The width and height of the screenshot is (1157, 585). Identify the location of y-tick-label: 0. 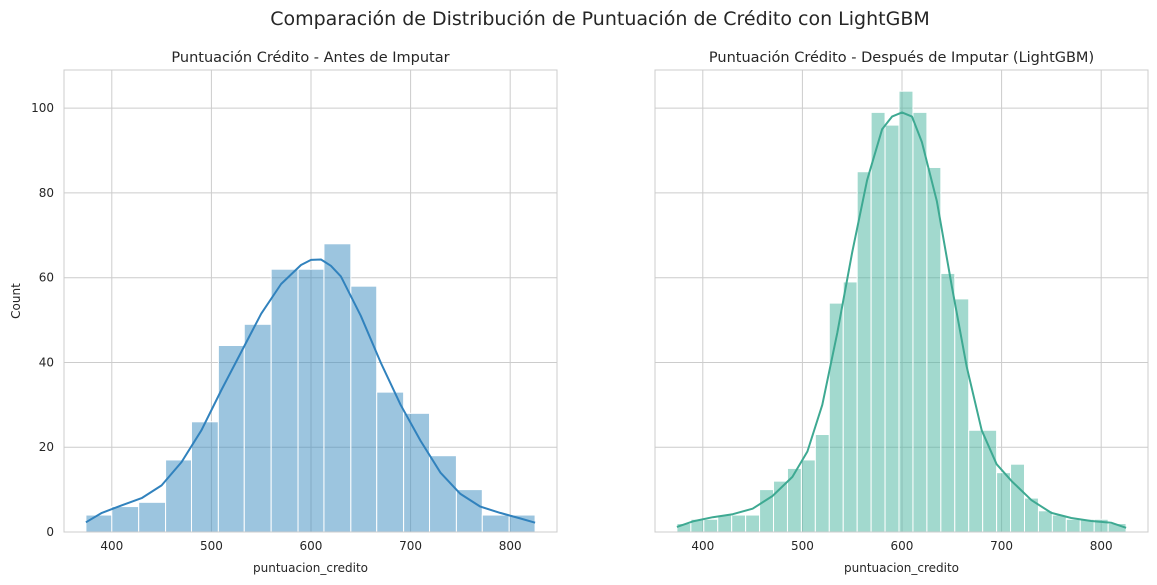
(50, 532).